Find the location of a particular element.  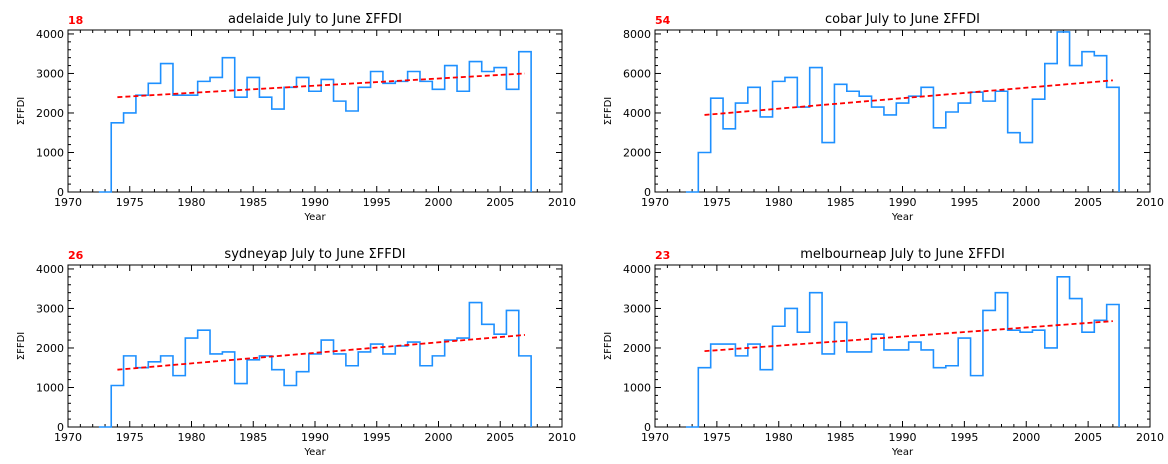

chart-title: adelaide July to June ΣFFDI is located at coordinates (315, 19).